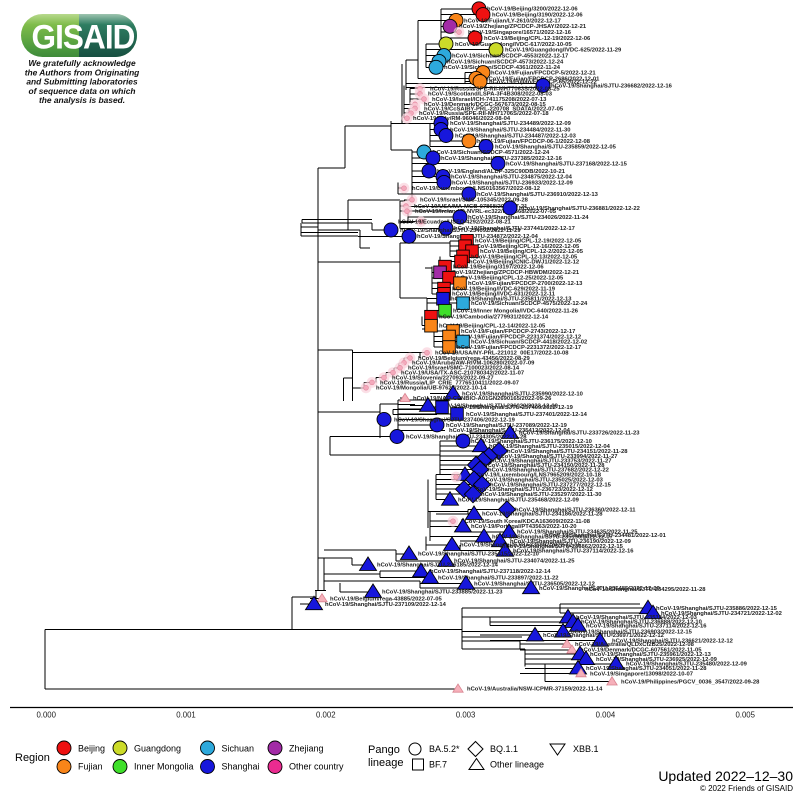  What do you see at coordinates (511, 300) in the screenshot?
I see `svg-text:hCoV-19/Shanghai/SJTU-235811/2: hCoV-19/Shanghai/SJTU-235811/2022-12-13` at bounding box center [511, 300].